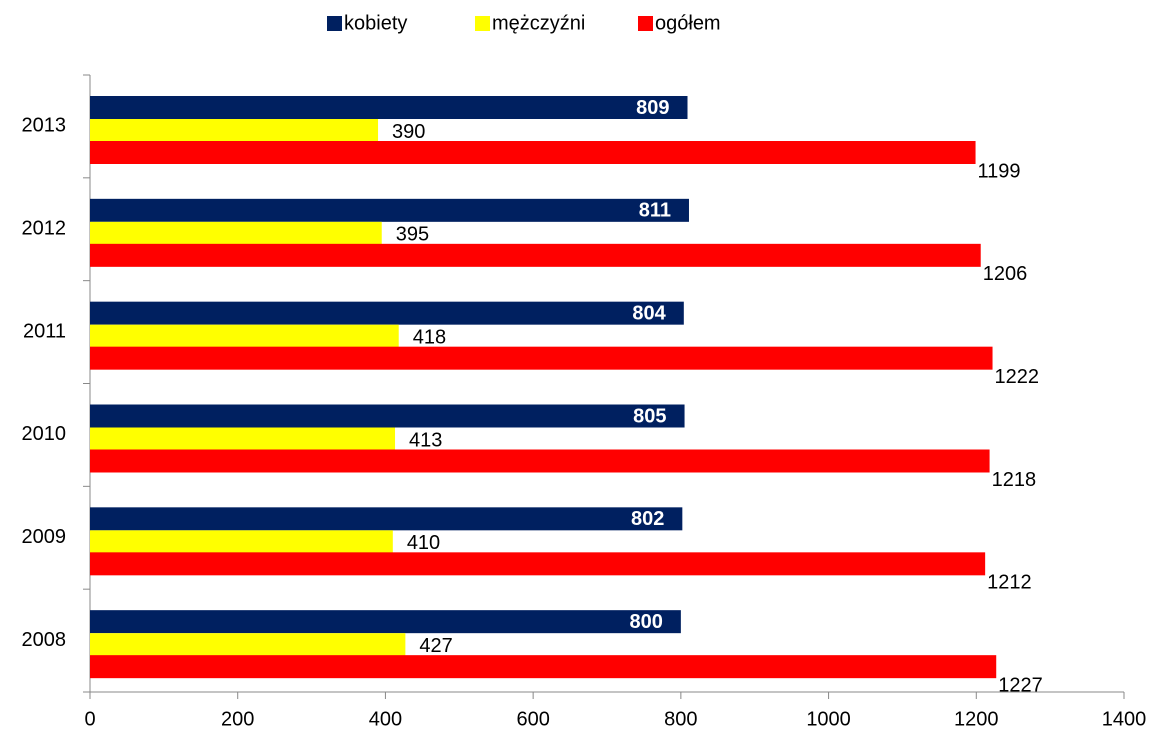 The image size is (1153, 742). Describe the element at coordinates (828, 719) in the screenshot. I see `x-tick-label: 1000` at that location.